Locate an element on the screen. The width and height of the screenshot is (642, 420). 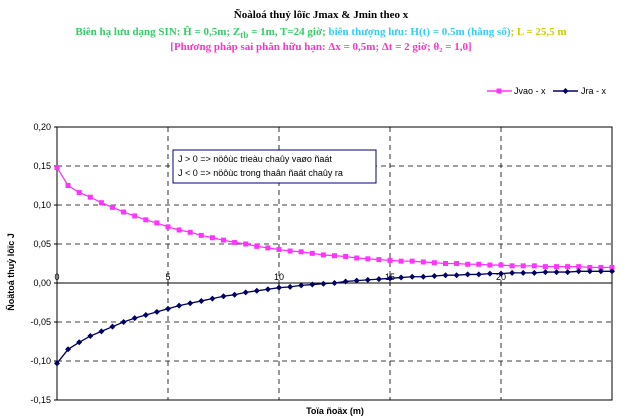
subtitle-segment-0: Biên hạ lưu dạng SIN: Ĥ = 0,5m; Z is located at coordinates (158, 32).